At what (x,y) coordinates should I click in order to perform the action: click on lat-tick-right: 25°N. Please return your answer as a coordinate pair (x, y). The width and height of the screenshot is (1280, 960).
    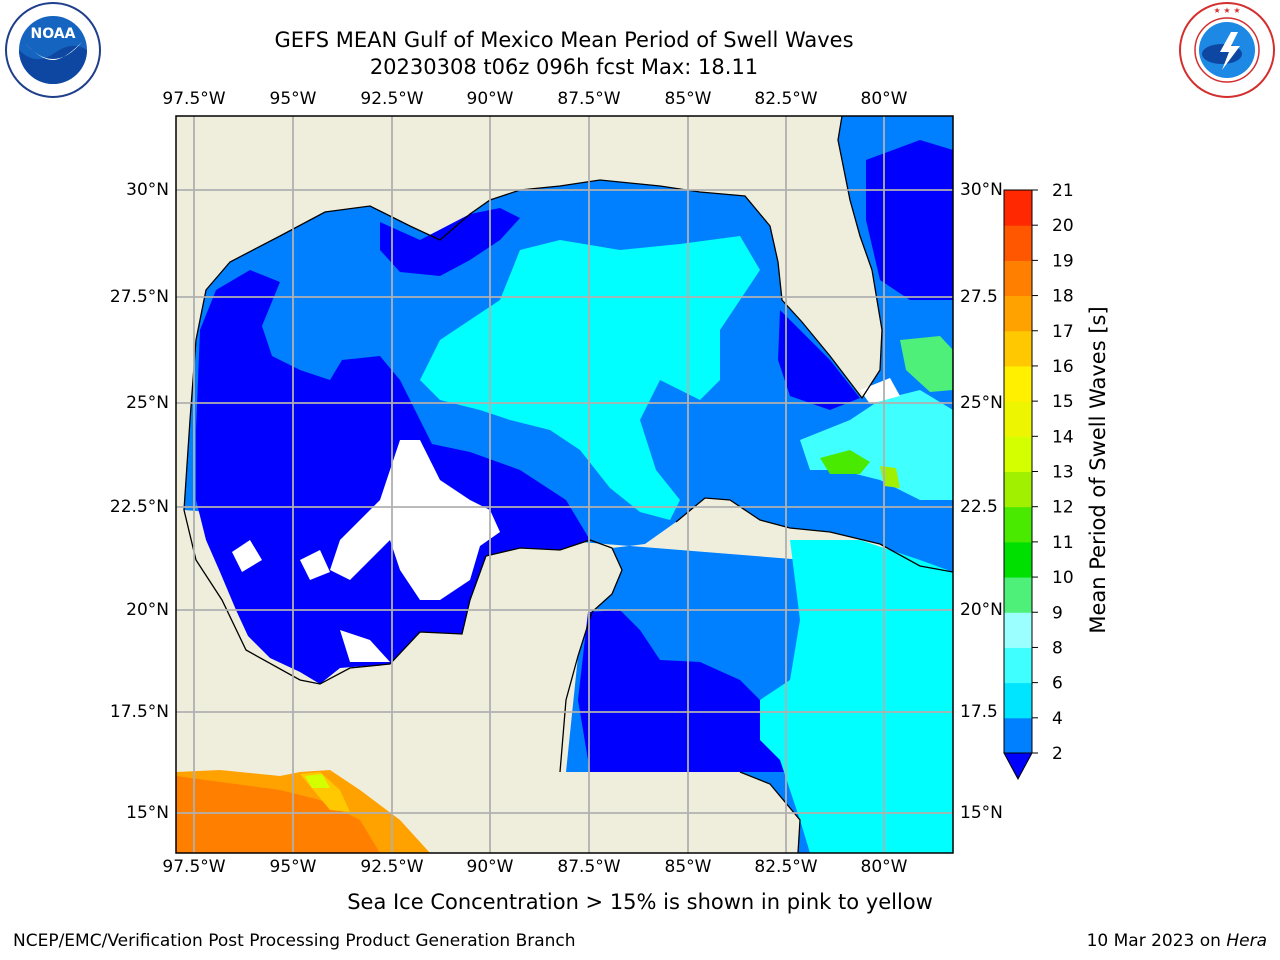
    Looking at the image, I should click on (981, 403).